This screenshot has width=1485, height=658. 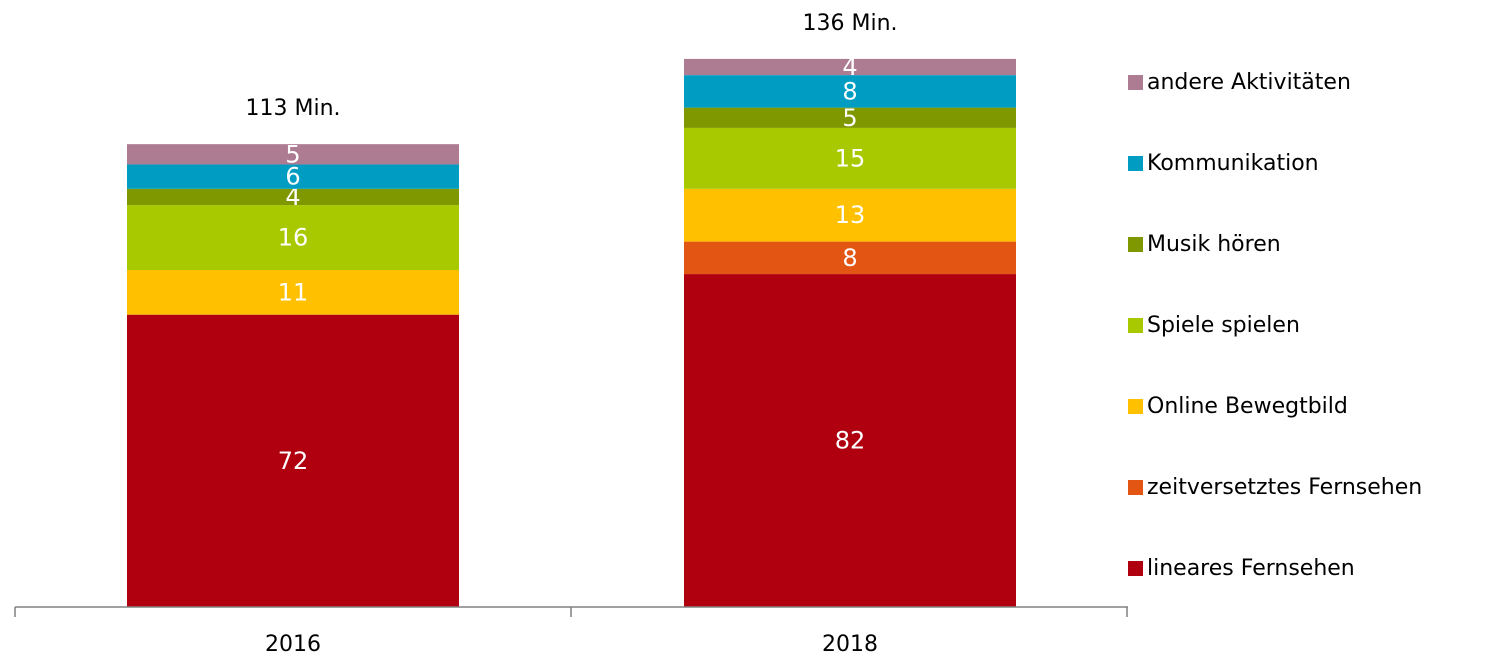 I want to click on bar-segment-zeitversetztes-fernsehen-2018, so click(x=850, y=258).